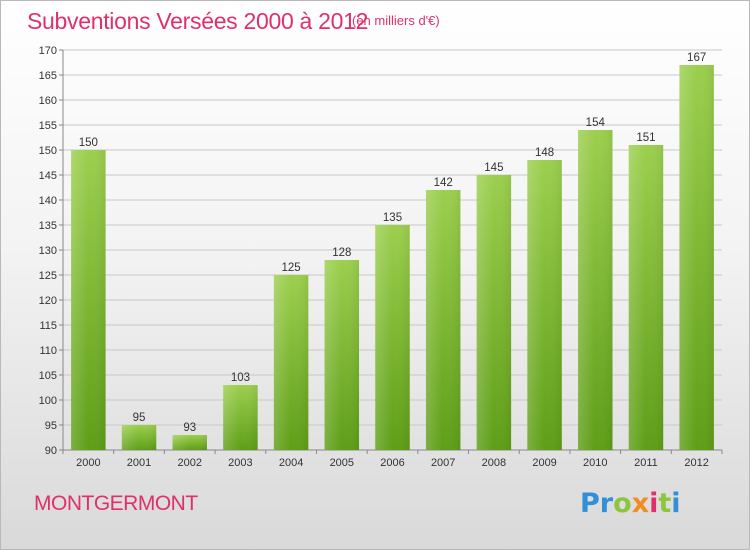 Image resolution: width=750 pixels, height=550 pixels. I want to click on y-tick-label: 145, so click(48, 176).